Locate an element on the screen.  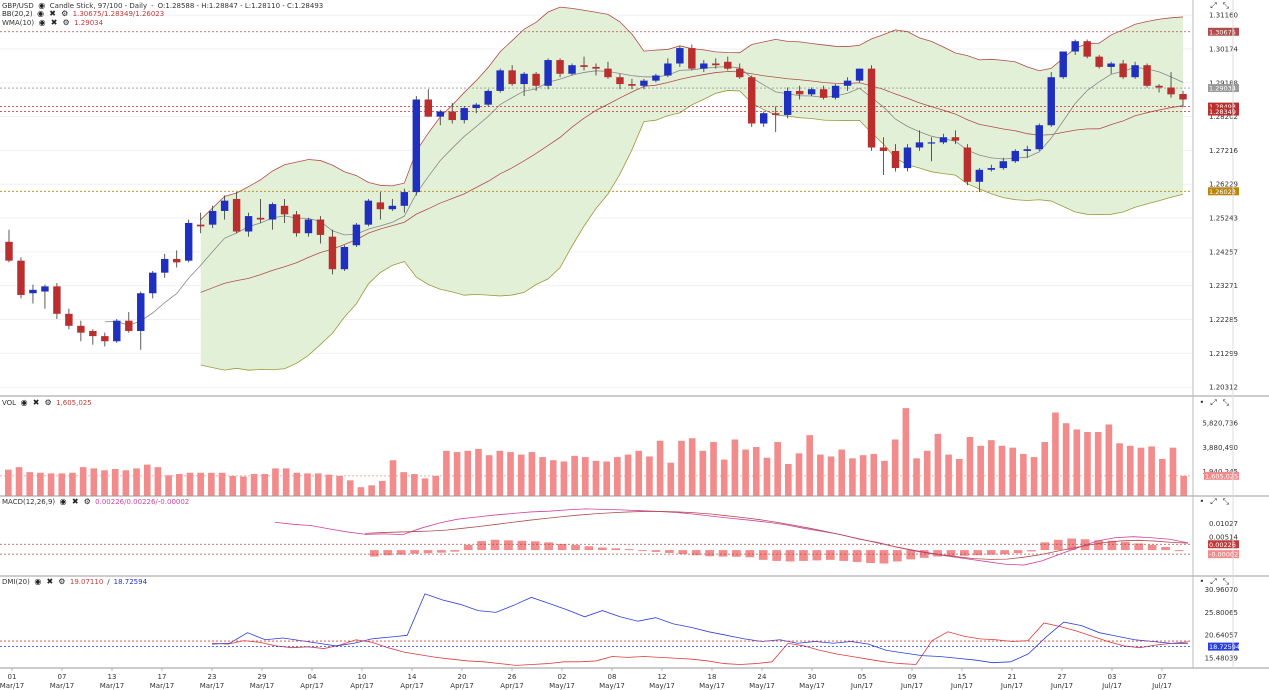
vol-tick-label: 3,880,490 is located at coordinates (1220, 448).